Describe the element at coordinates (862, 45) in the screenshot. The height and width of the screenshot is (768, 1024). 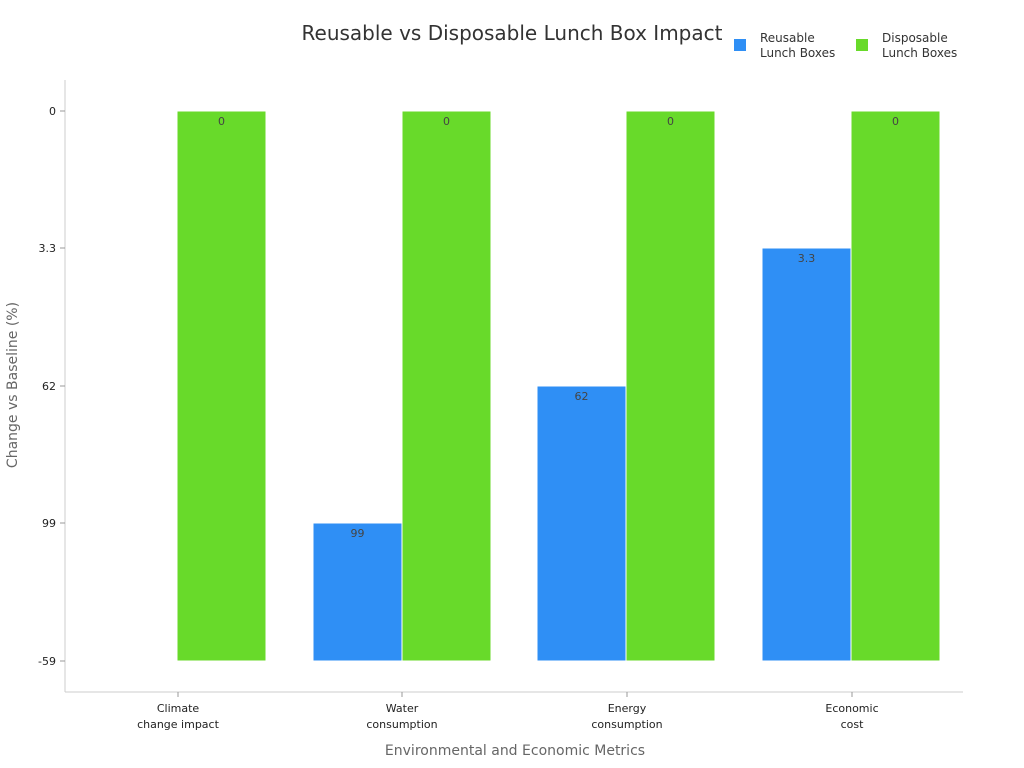
I see `legend-swatch-disposable` at that location.